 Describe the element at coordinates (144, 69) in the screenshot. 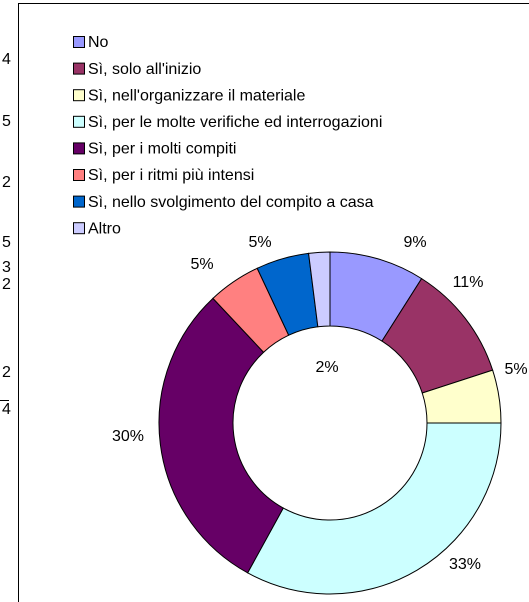

I see `legend-label: Sì, solo all'inizio` at that location.